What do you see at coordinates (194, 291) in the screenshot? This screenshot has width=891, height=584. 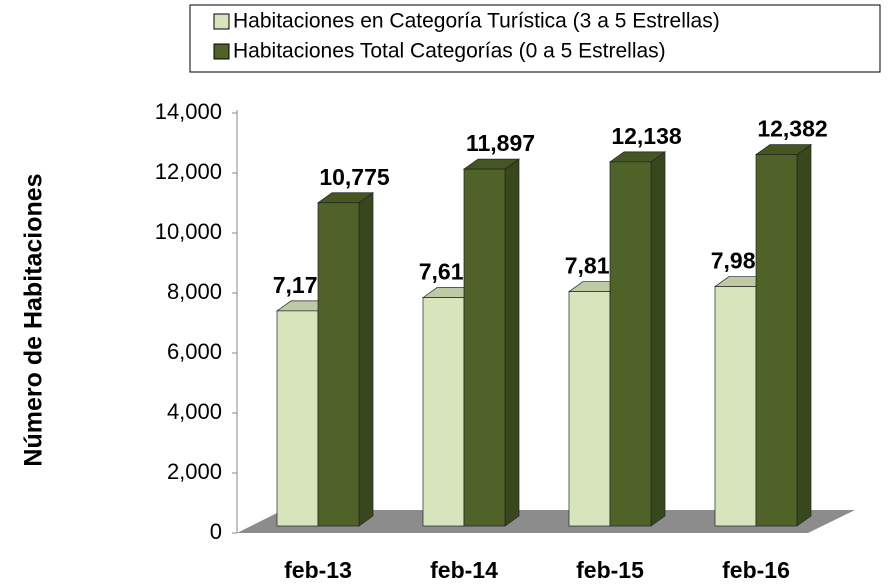 I see `y-tick-label: 8,000` at bounding box center [194, 291].